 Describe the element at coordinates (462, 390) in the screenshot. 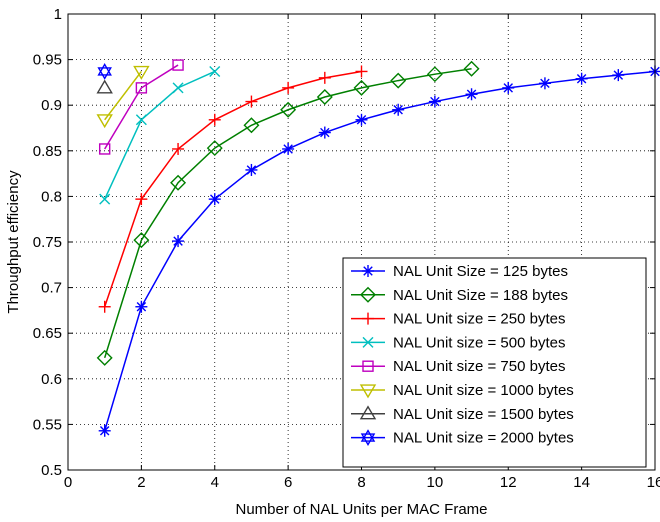

I see `legend-item: NAL Unit size = 1000 bytes` at that location.